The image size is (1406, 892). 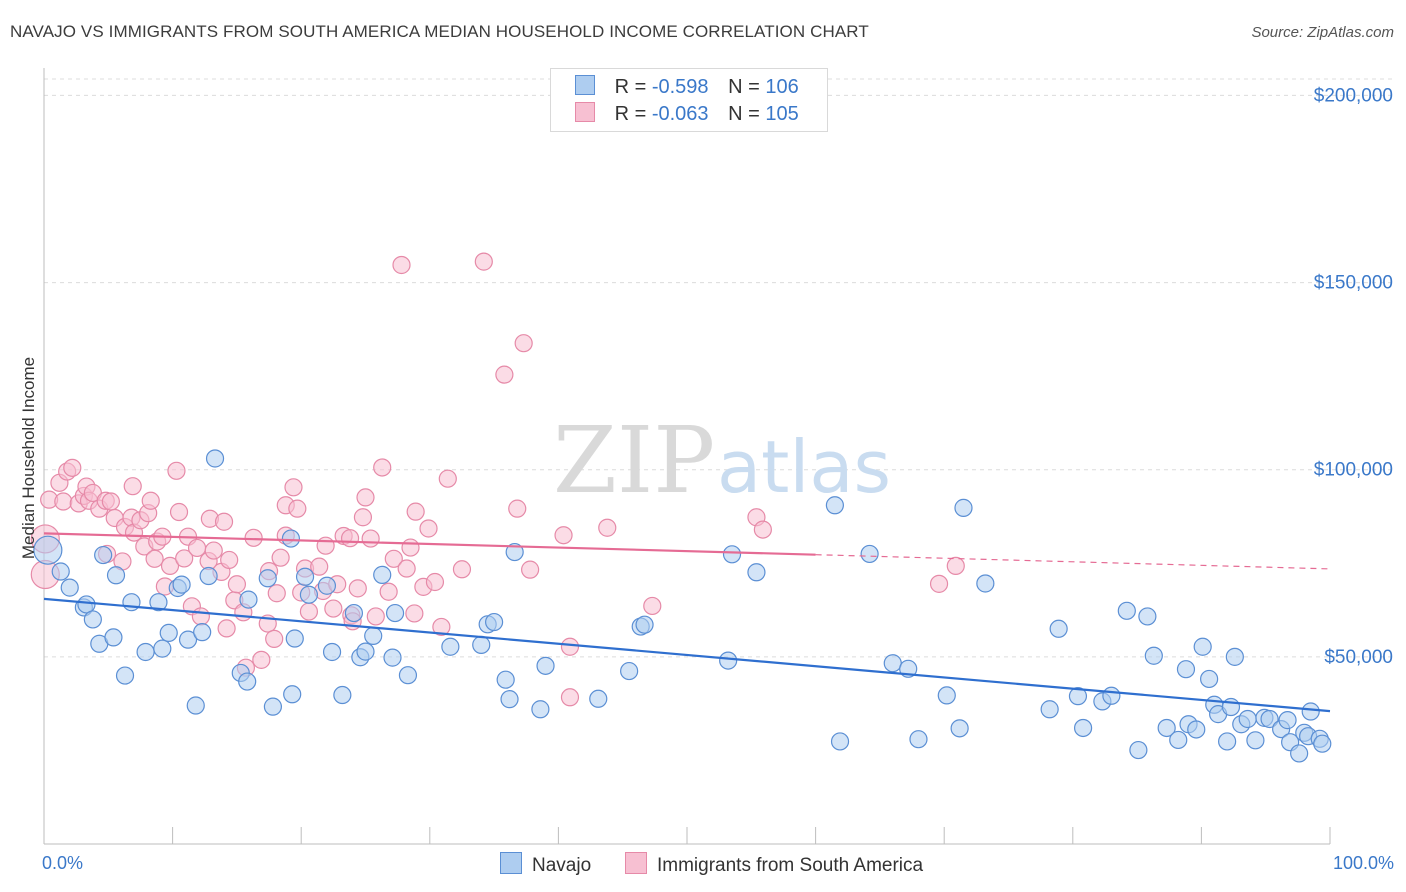 What do you see at coordinates (62, 863) in the screenshot?
I see `x-tick-label: 0.0%` at bounding box center [62, 863].